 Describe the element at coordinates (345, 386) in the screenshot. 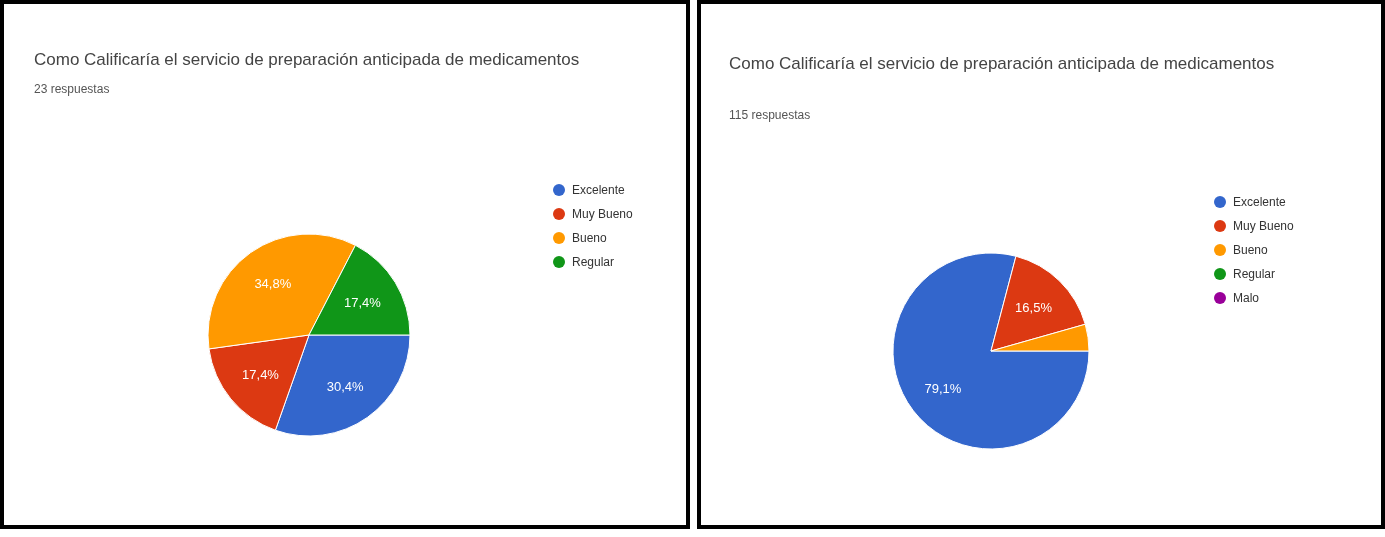

I see `data-label: 30,4%` at that location.